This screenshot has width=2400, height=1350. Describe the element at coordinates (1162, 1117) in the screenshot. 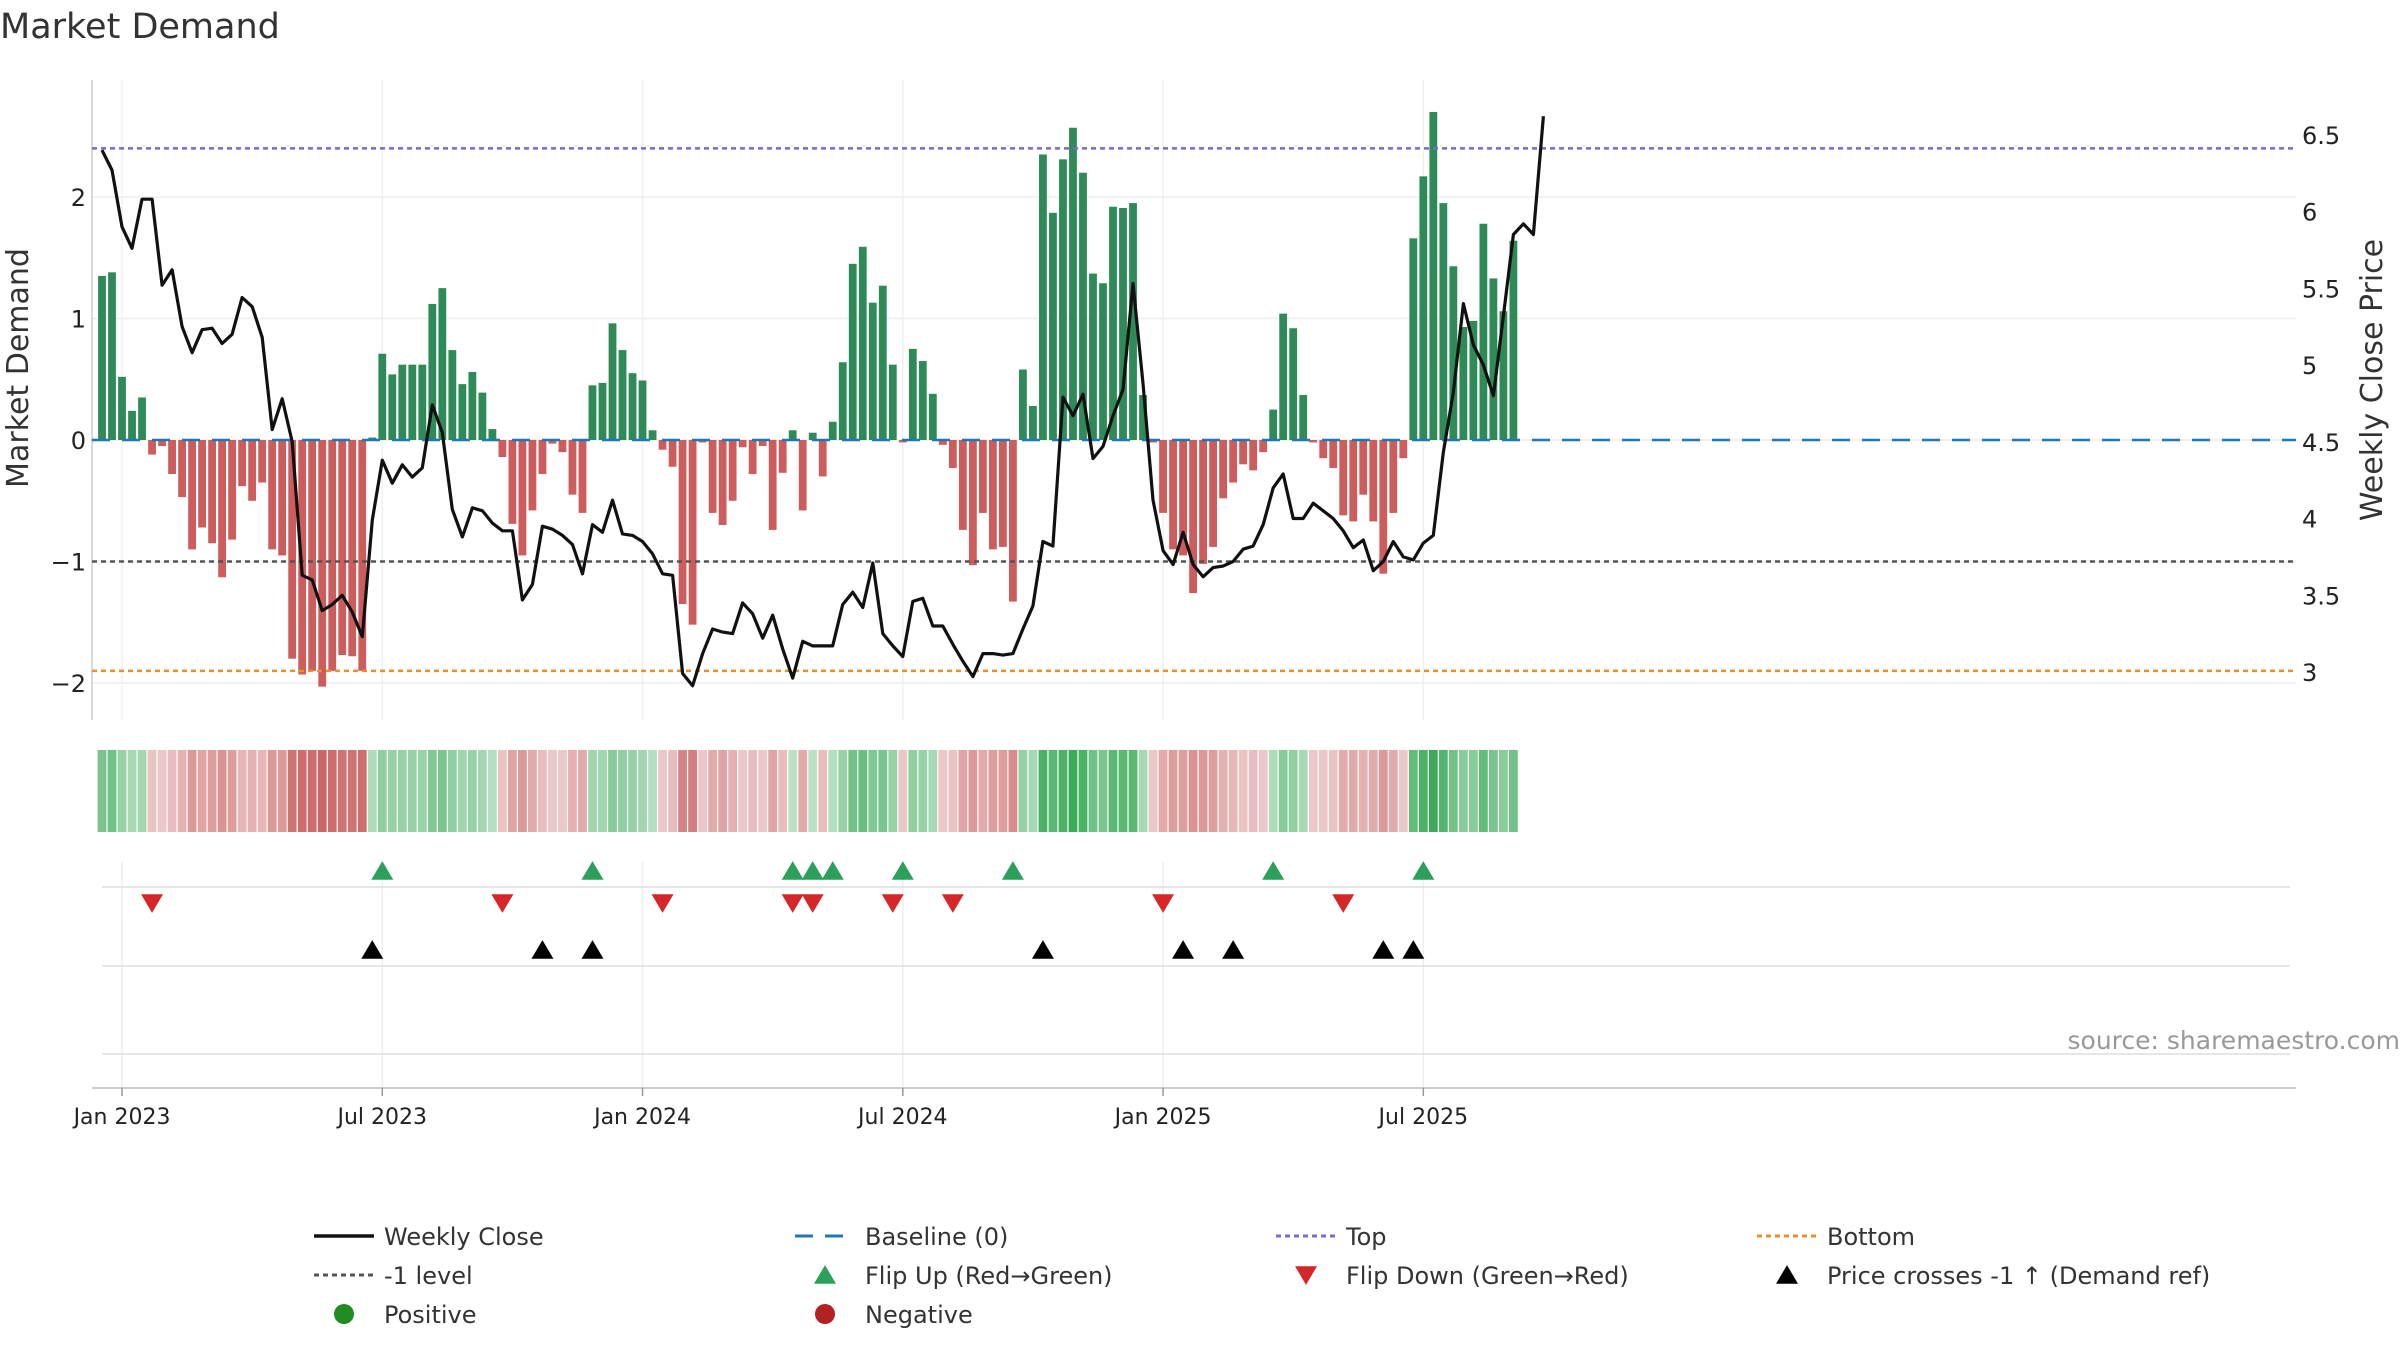

I see `x-tick-label: Jan 2025` at that location.